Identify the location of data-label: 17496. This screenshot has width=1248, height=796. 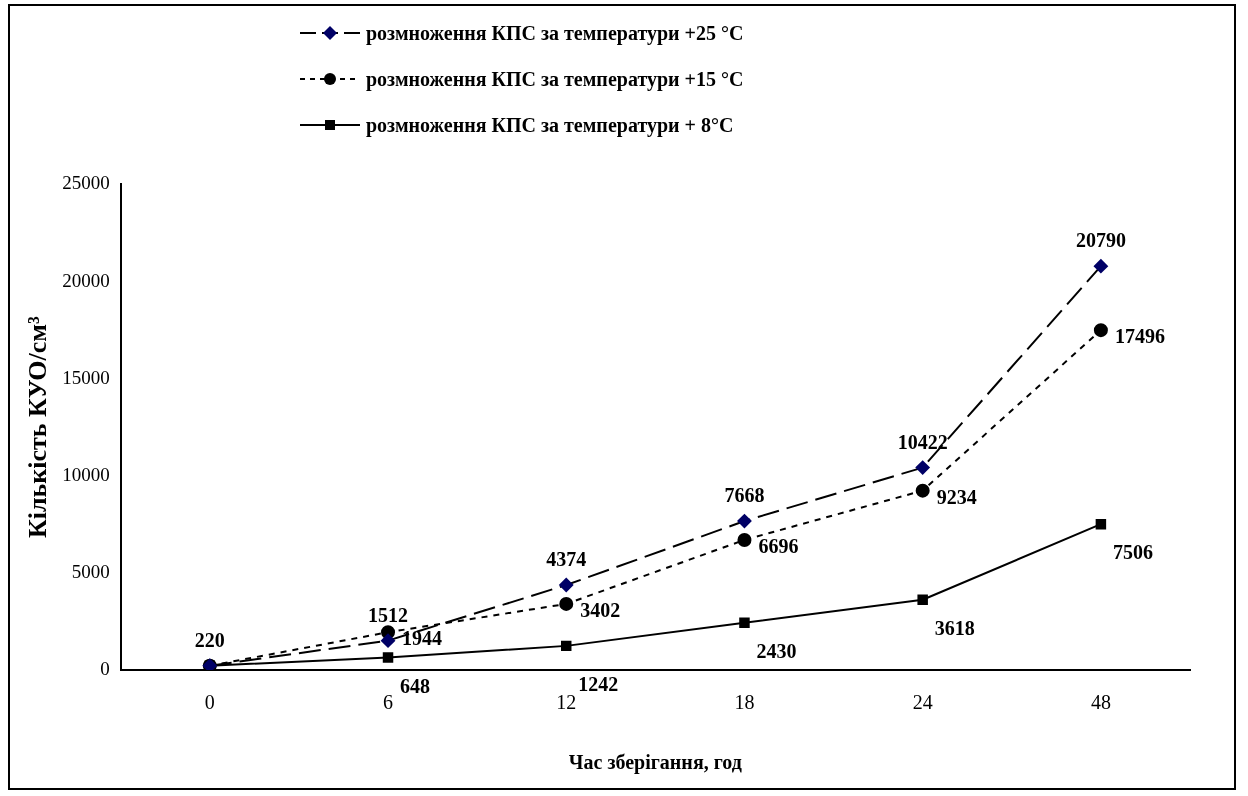
(1139, 336).